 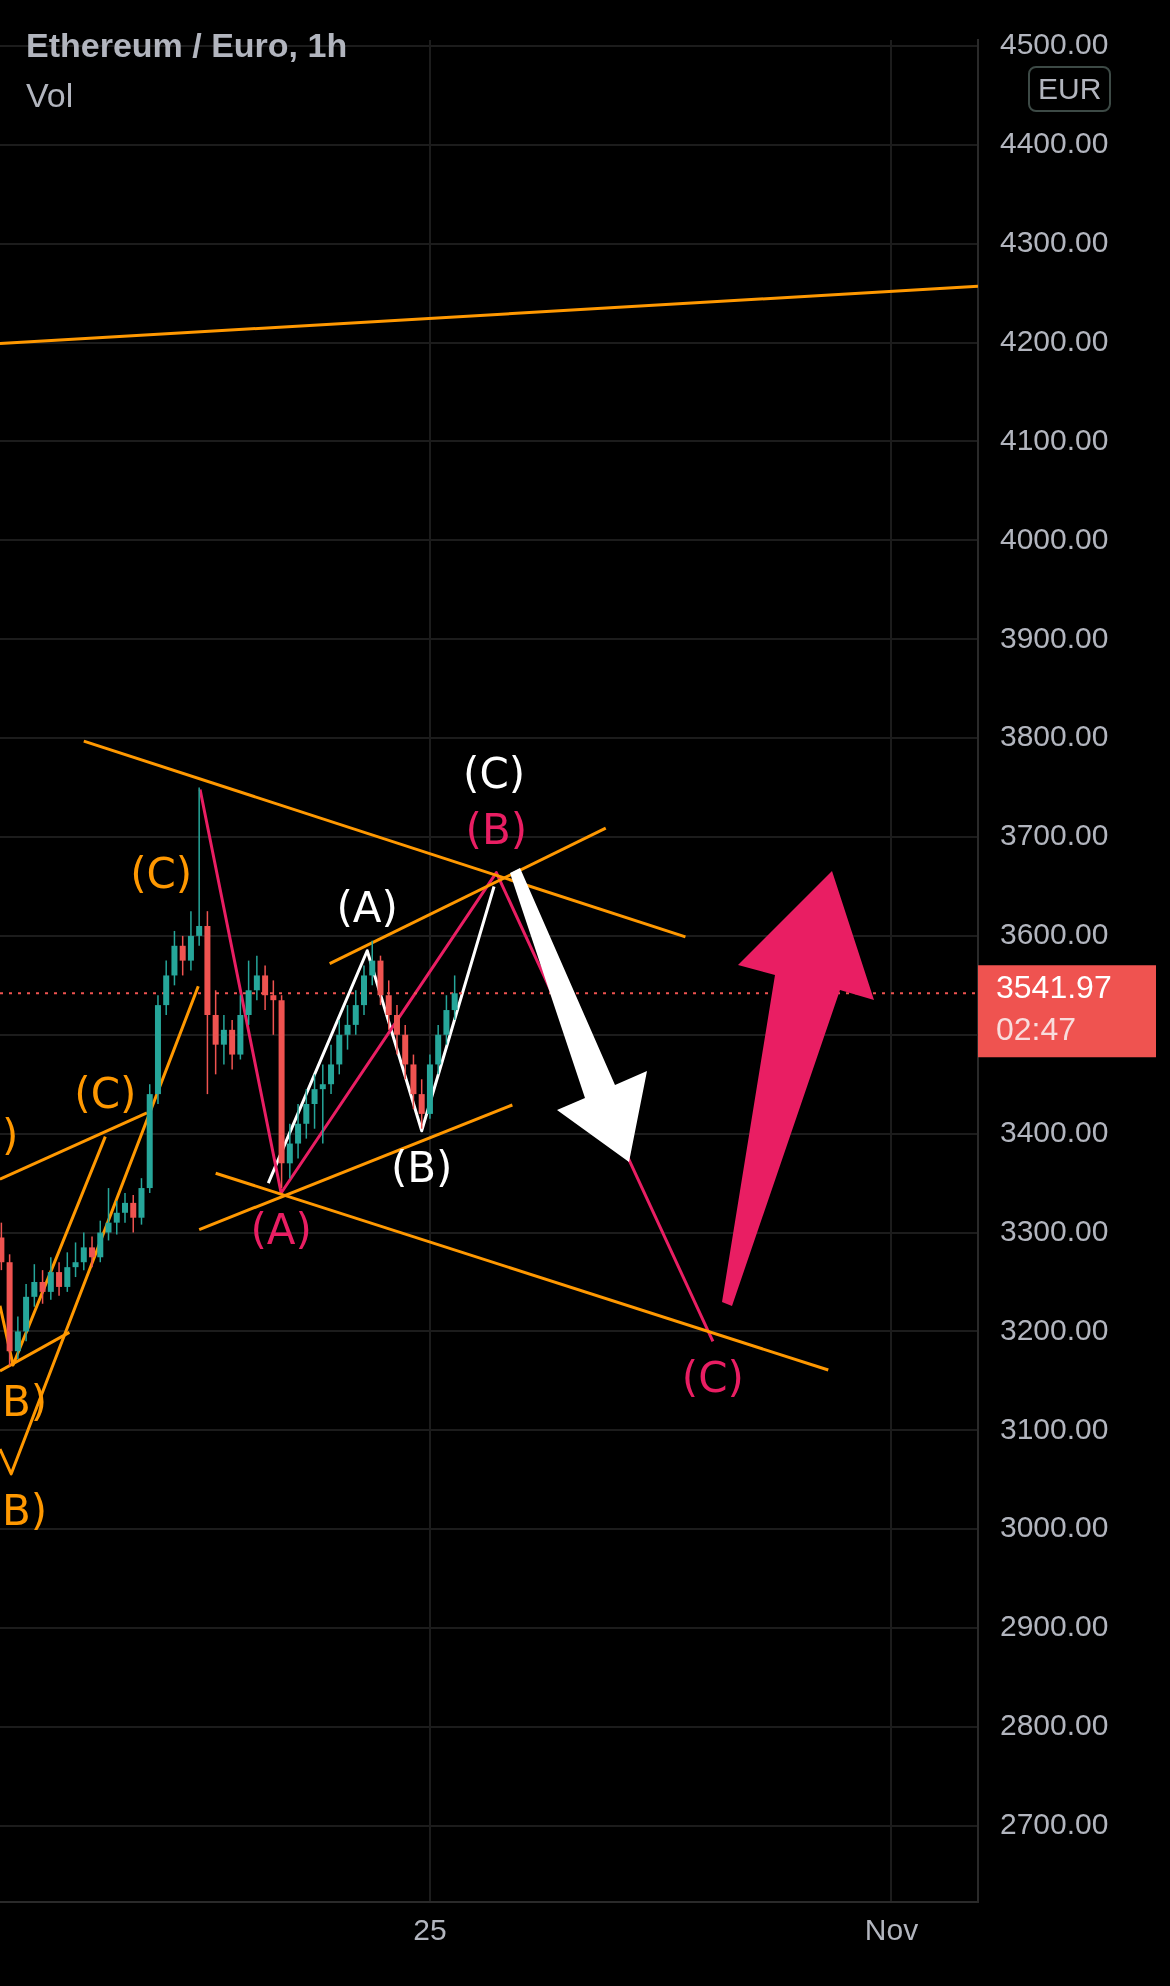 I want to click on y-tick-label: 4500.00, so click(x=1054, y=44).